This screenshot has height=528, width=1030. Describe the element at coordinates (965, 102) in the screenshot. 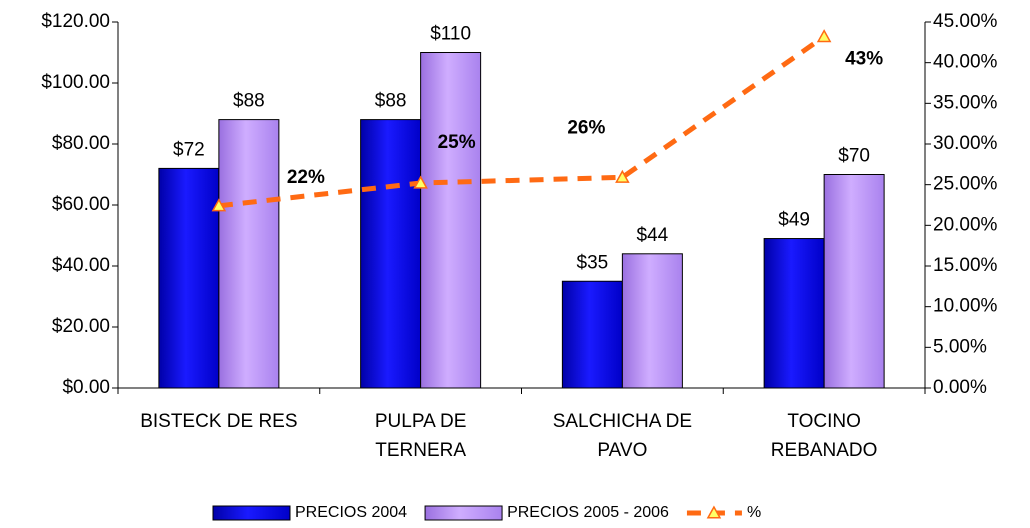

I see `y2-tick-label: 35.00%` at that location.